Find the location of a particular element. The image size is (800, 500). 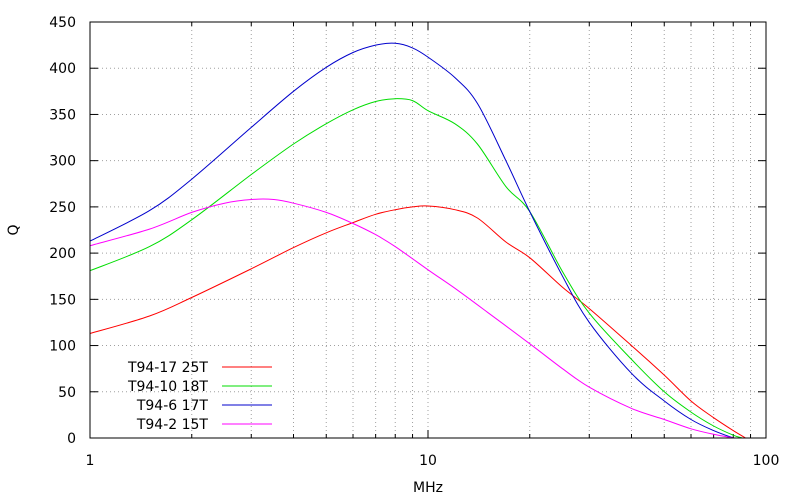

y-tick-label: 350 is located at coordinates (62, 115).